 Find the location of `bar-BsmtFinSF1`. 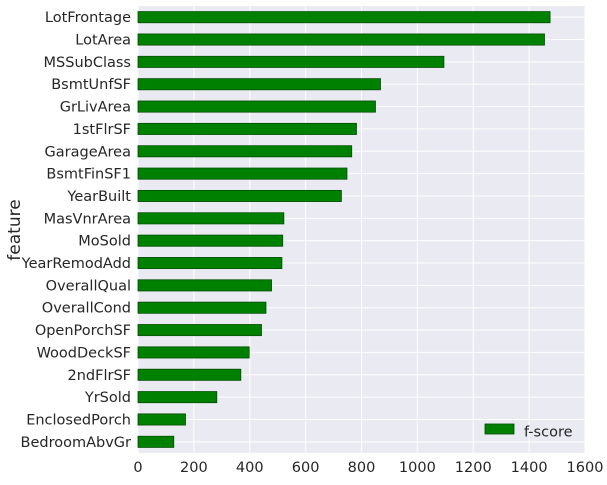

bar-BsmtFinSF1 is located at coordinates (242, 173).